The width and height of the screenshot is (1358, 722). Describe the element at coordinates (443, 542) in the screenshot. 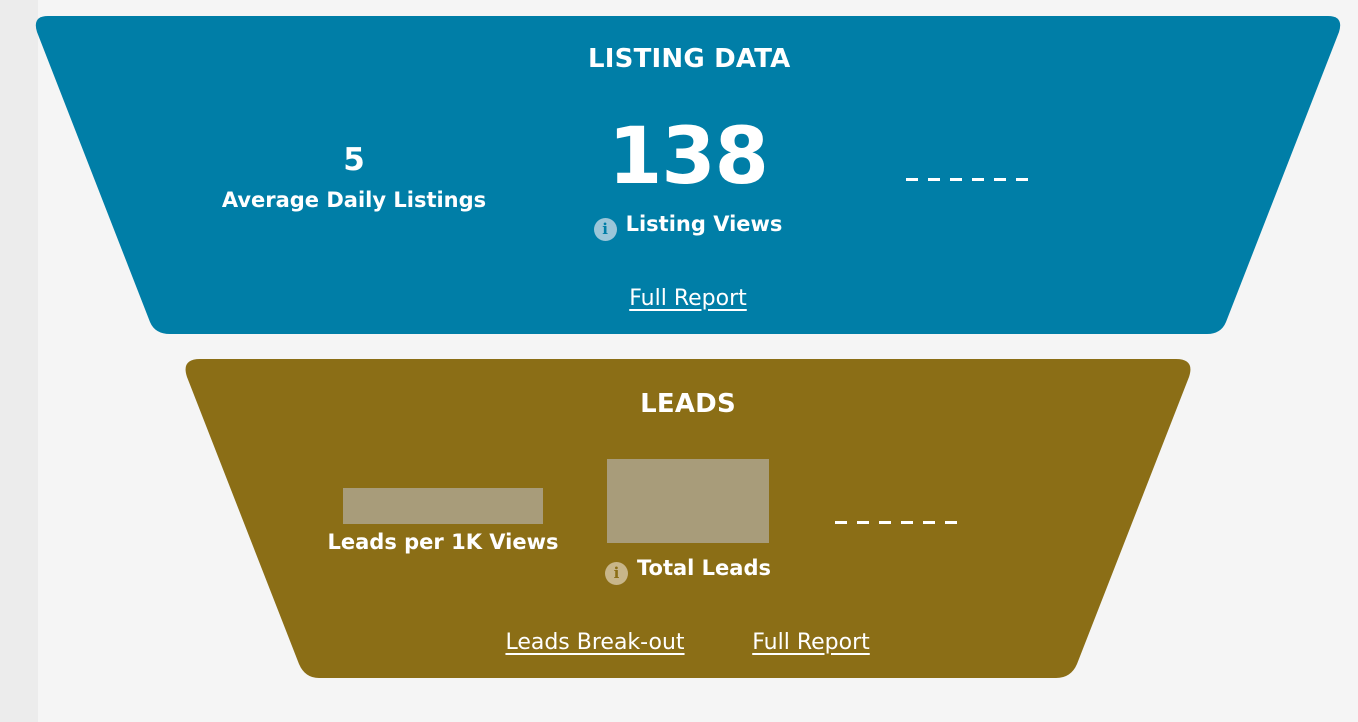

I see `leads-per-1k-views-label: Leads per 1K Views` at that location.